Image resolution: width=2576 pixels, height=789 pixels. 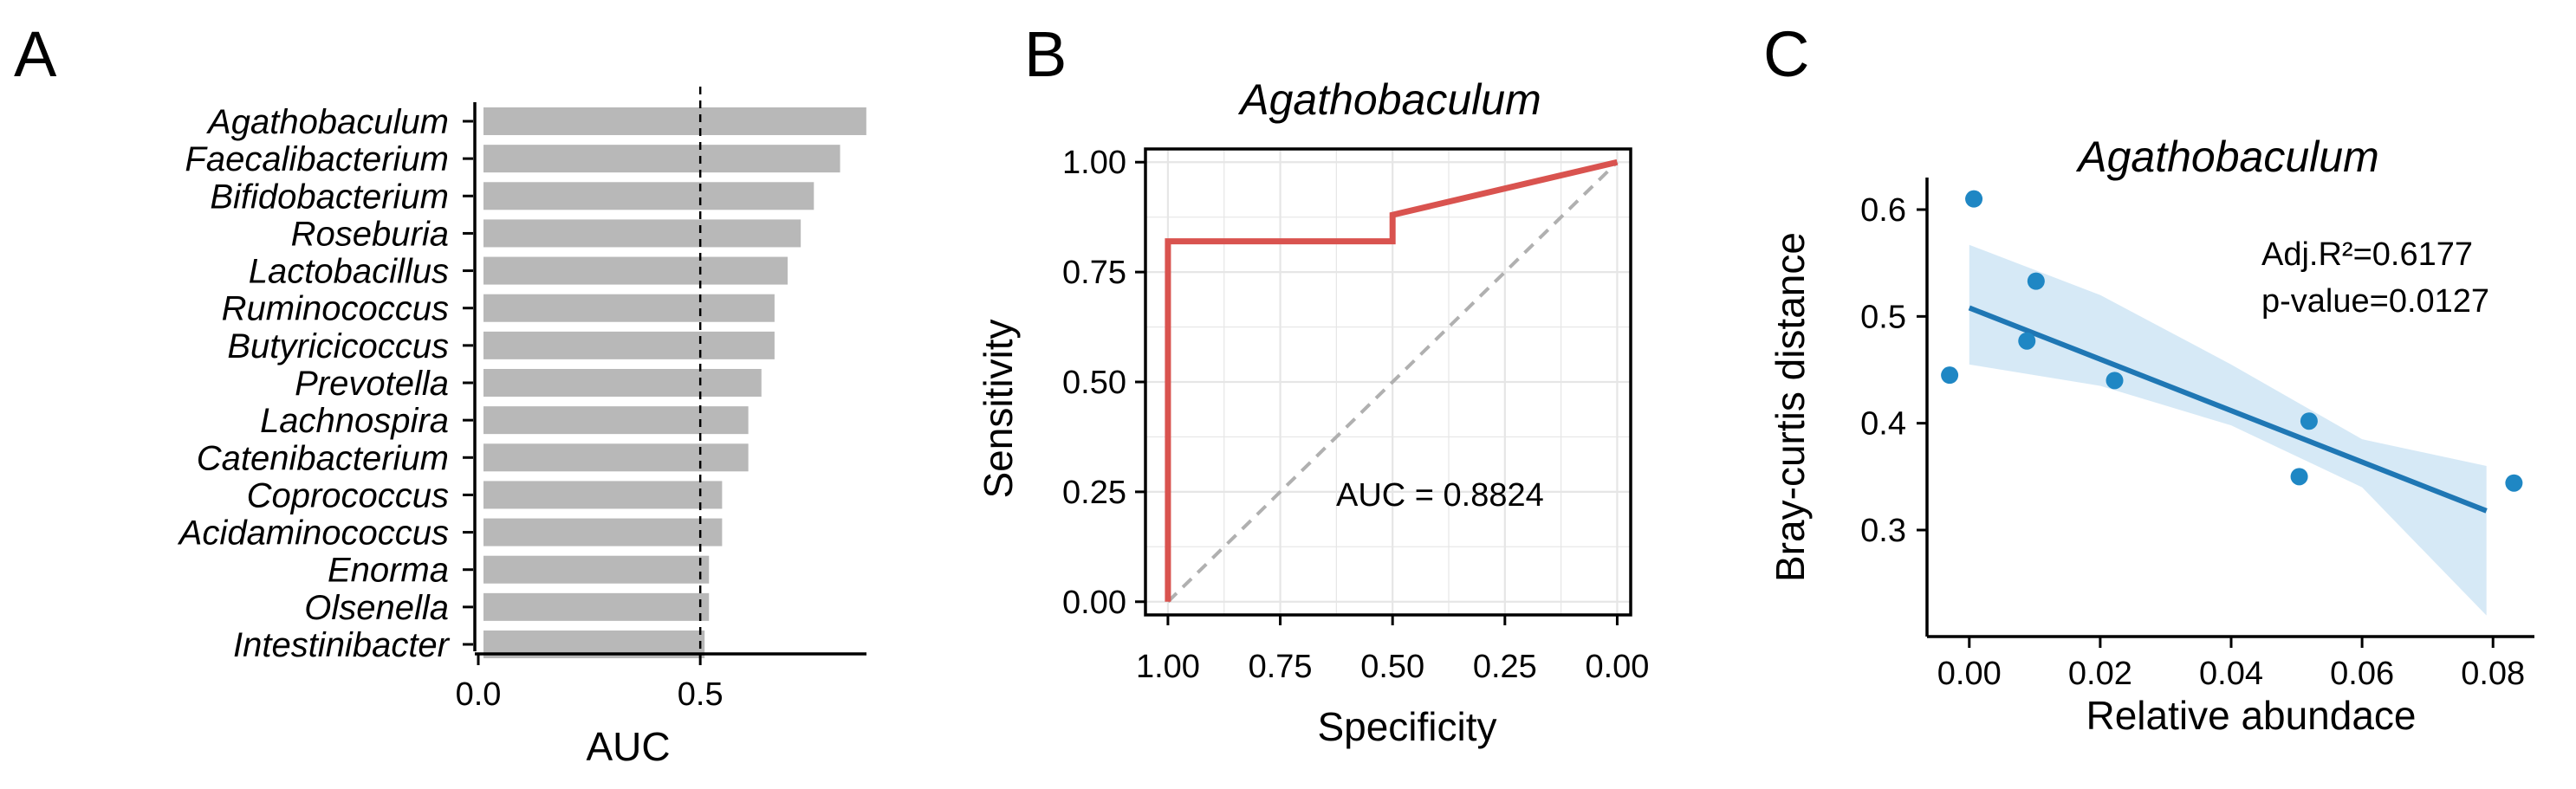 I want to click on c-title: Agathobaculum, so click(x=2226, y=157).